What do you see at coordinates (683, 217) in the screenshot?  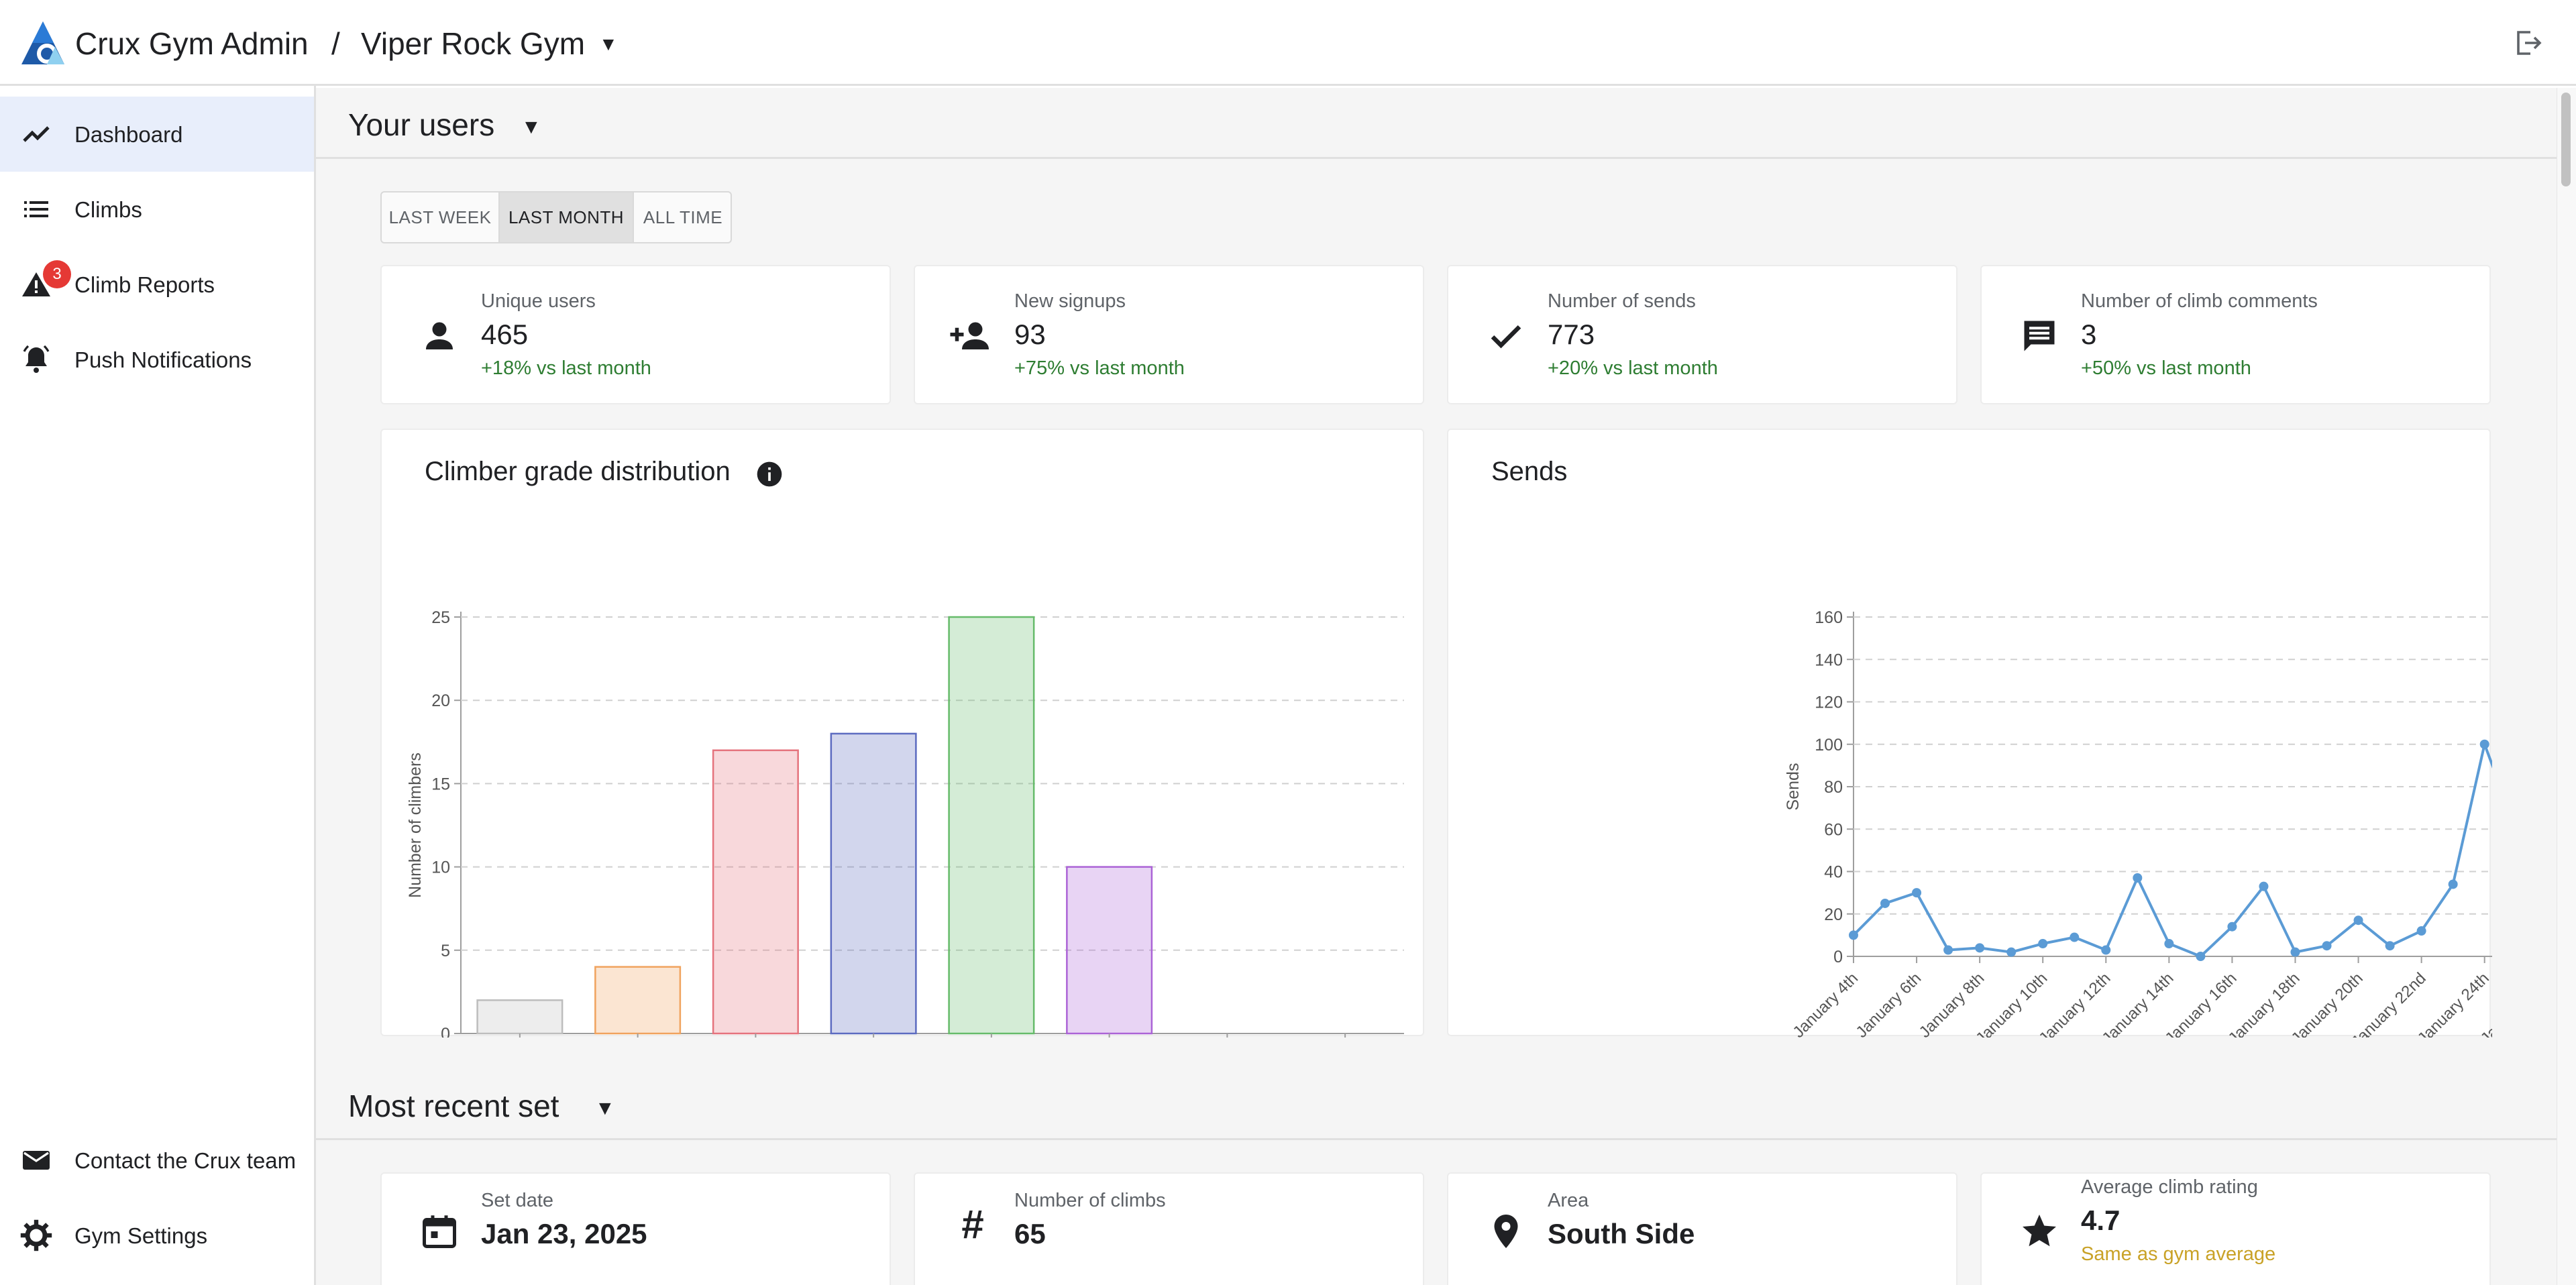 I see `range-all-time: ALL TIME` at bounding box center [683, 217].